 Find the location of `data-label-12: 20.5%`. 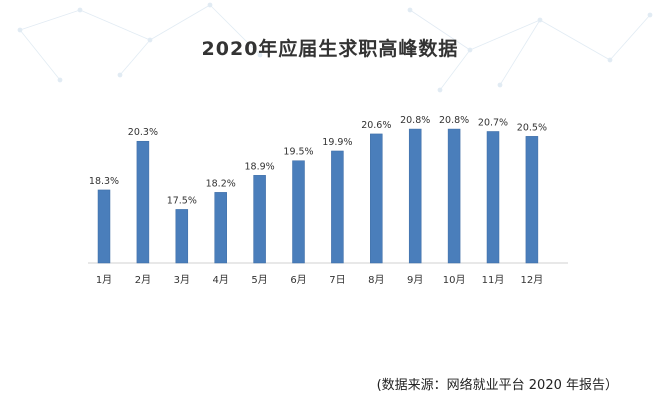

data-label-12: 20.5% is located at coordinates (532, 127).